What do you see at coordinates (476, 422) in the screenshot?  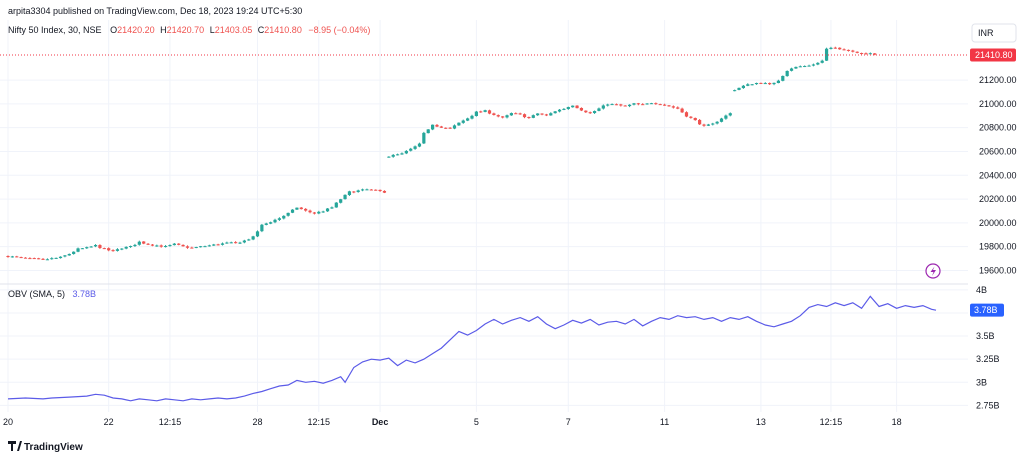 I see `time-axis-tick: 5` at bounding box center [476, 422].